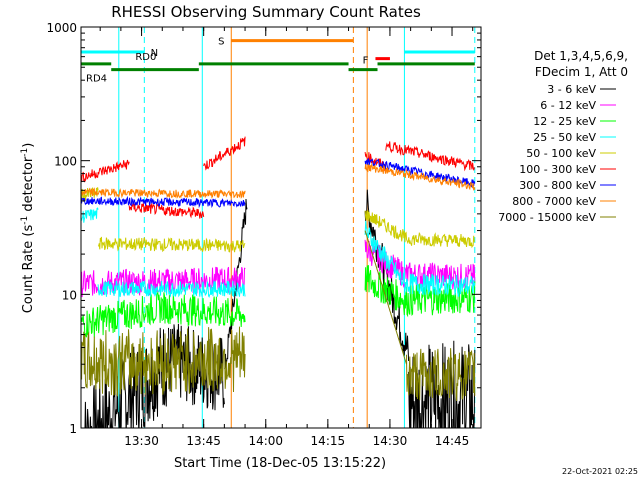  What do you see at coordinates (265, 441) in the screenshot?
I see `x-tick-label: 14:00` at bounding box center [265, 441].